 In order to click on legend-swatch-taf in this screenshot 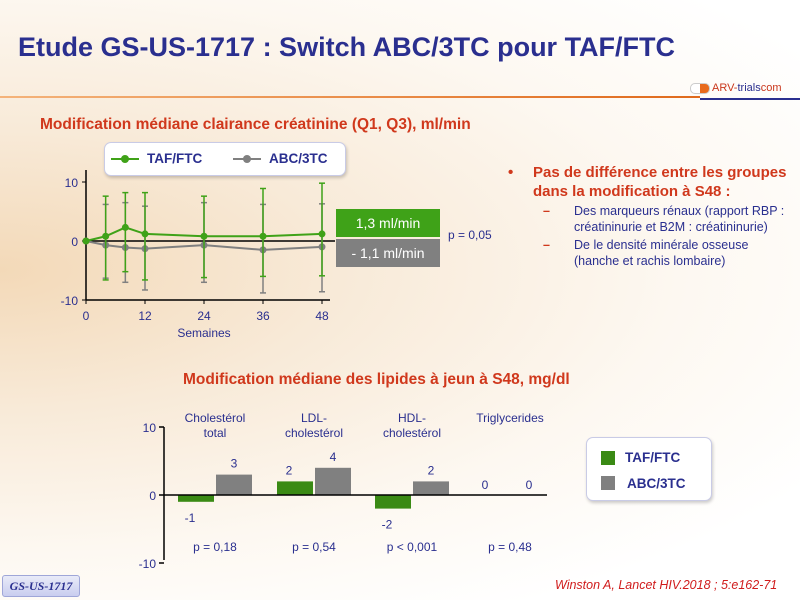, I will do `click(608, 458)`.